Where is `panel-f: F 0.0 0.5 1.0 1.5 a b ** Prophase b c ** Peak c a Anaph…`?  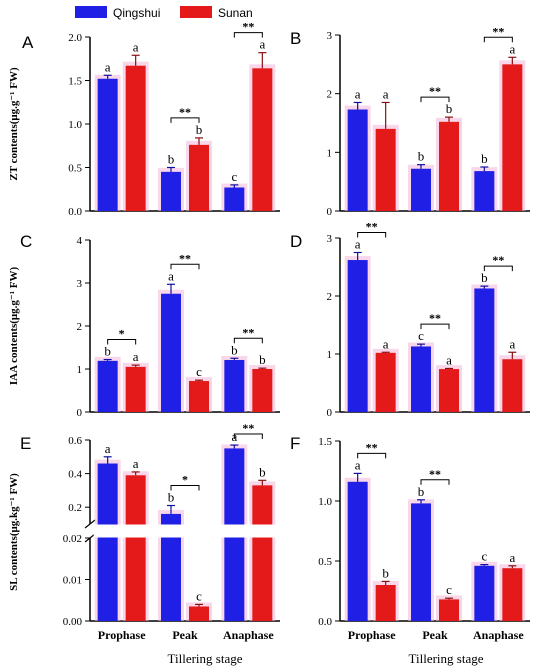 panel-f: F 0.0 0.5 1.0 1.5 a b ** Prophase b c ** Peak c a Anaph… is located at coordinates (410, 538).